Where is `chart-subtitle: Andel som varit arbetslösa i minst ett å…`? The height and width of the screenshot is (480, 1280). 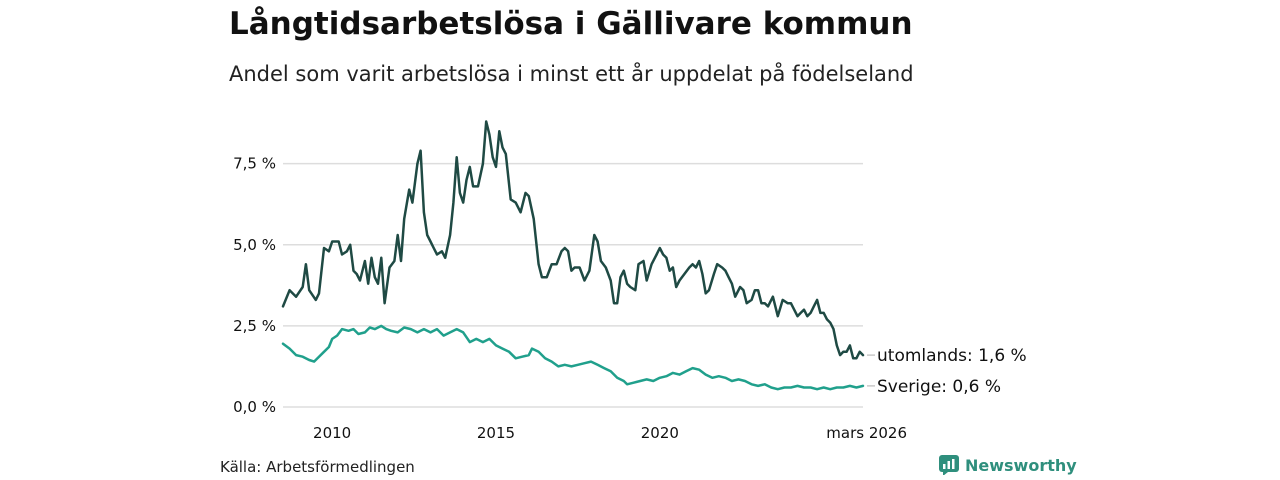 chart-subtitle: Andel som varit arbetslösa i minst ett å… is located at coordinates (571, 74).